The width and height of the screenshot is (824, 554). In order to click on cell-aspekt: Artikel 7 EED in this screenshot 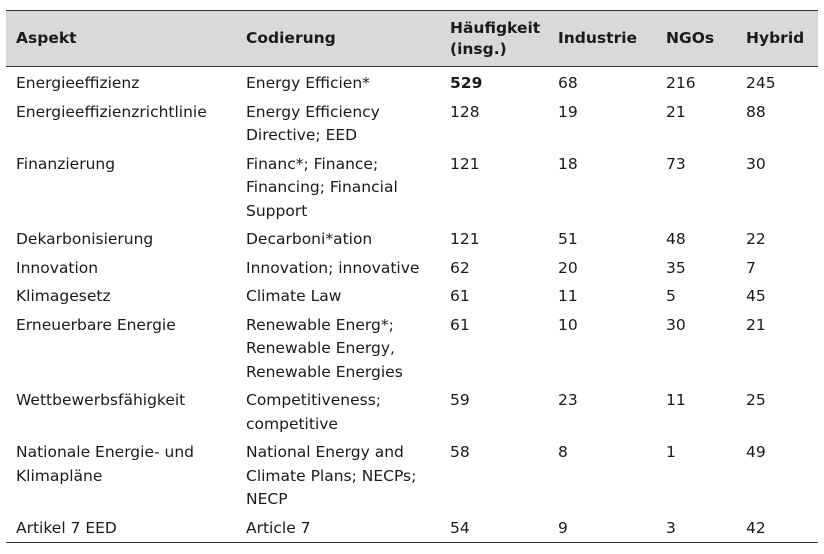, I will do `click(121, 527)`.